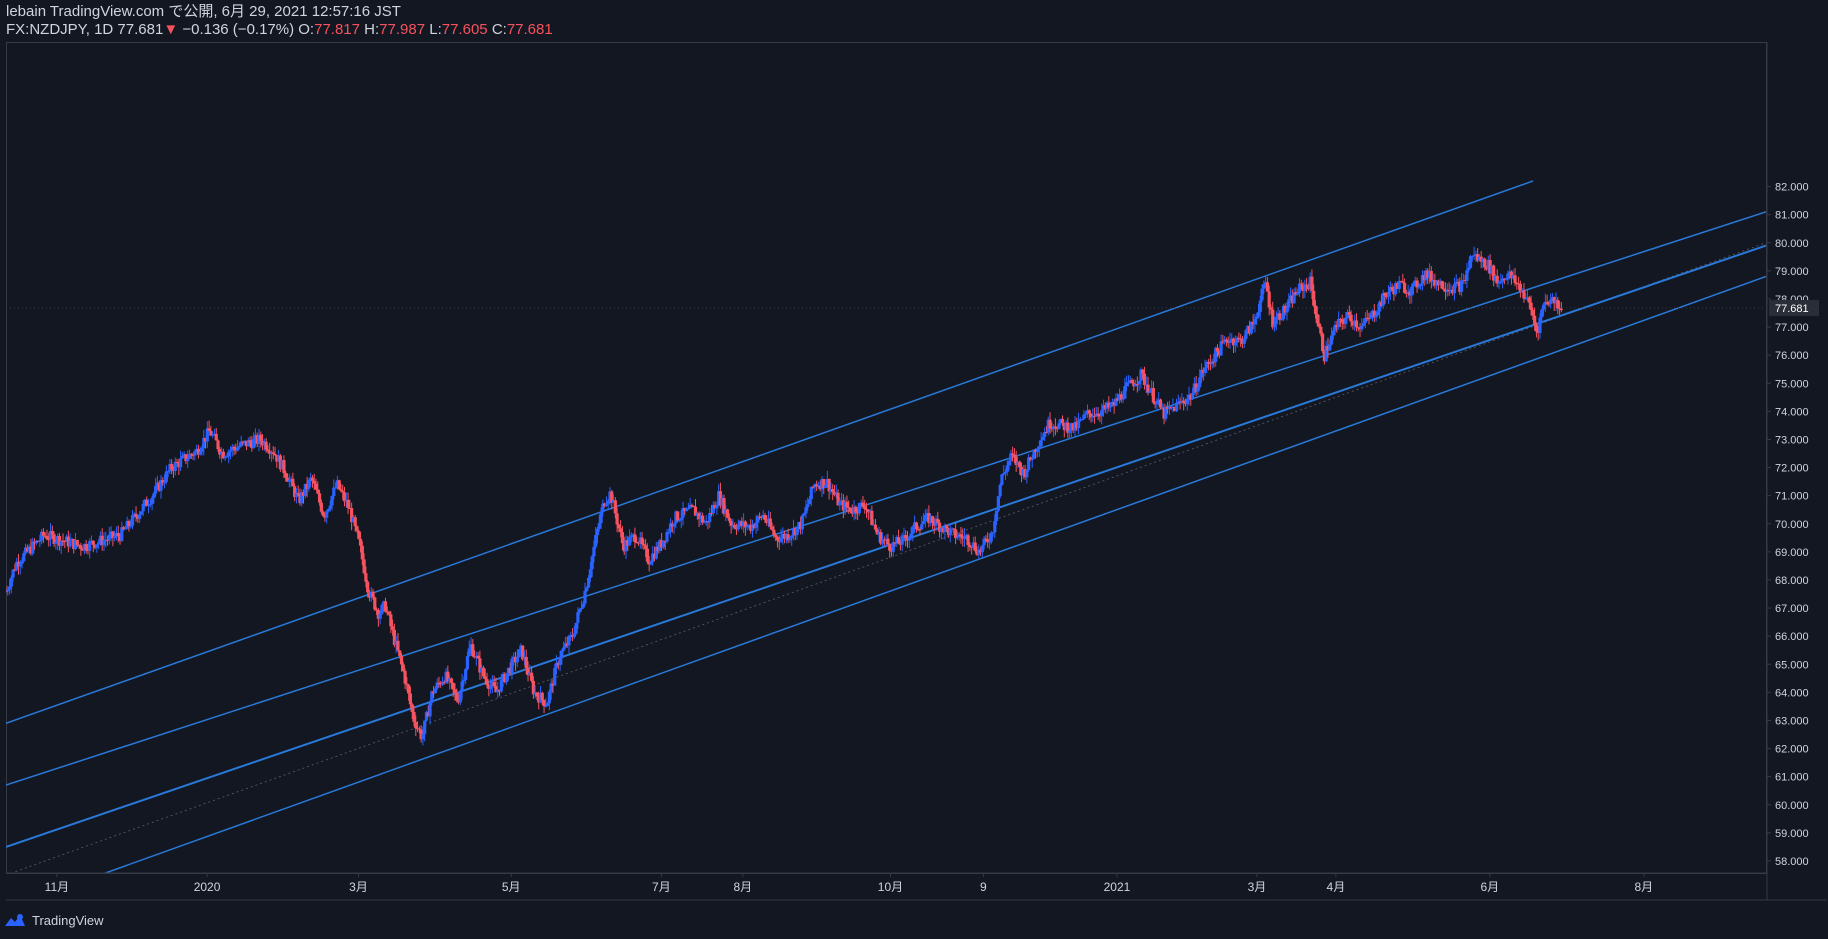 The width and height of the screenshot is (1828, 939). Describe the element at coordinates (306, 29) in the screenshot. I see `open-label: O:` at that location.